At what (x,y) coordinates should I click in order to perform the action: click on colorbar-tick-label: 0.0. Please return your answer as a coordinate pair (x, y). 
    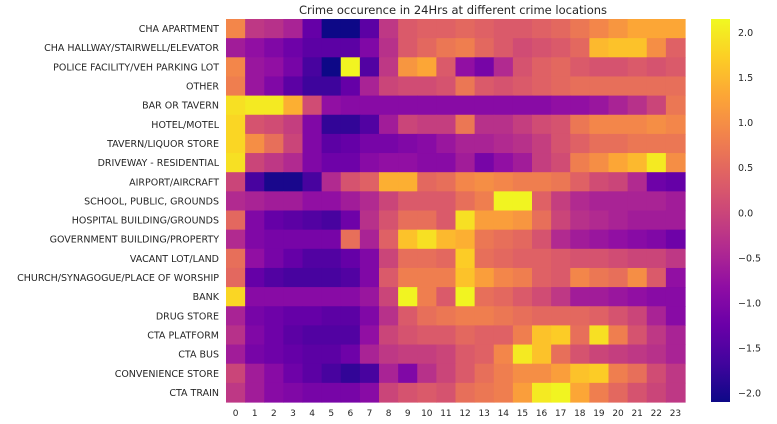
    Looking at the image, I should click on (745, 213).